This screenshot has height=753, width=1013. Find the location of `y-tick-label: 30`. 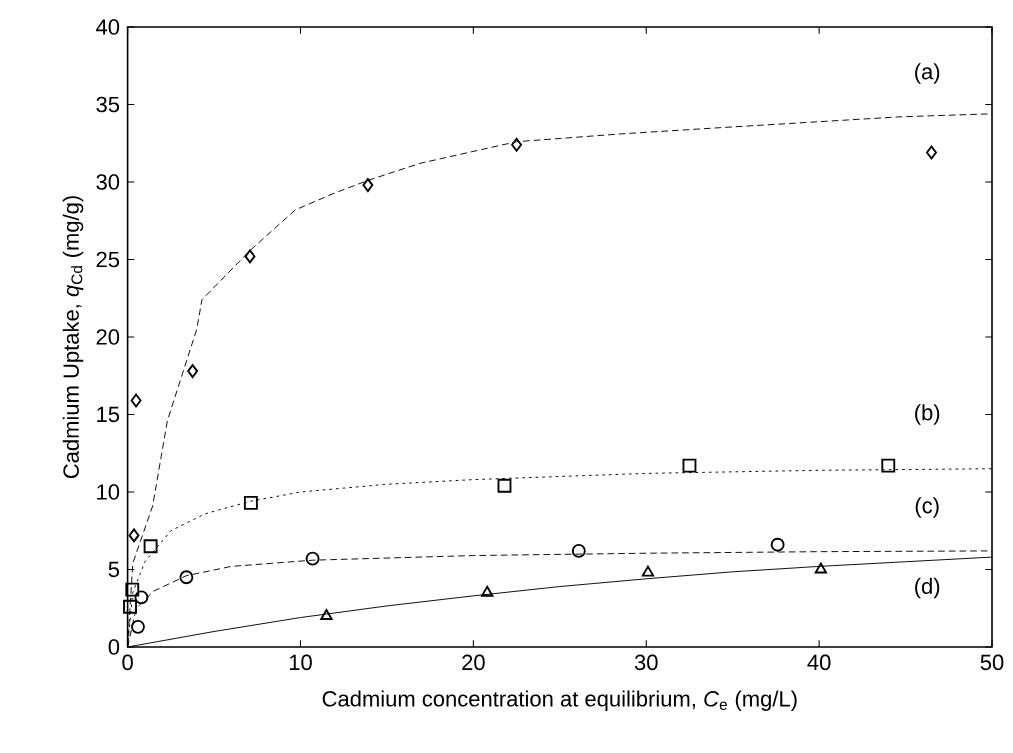

y-tick-label: 30 is located at coordinates (108, 182).